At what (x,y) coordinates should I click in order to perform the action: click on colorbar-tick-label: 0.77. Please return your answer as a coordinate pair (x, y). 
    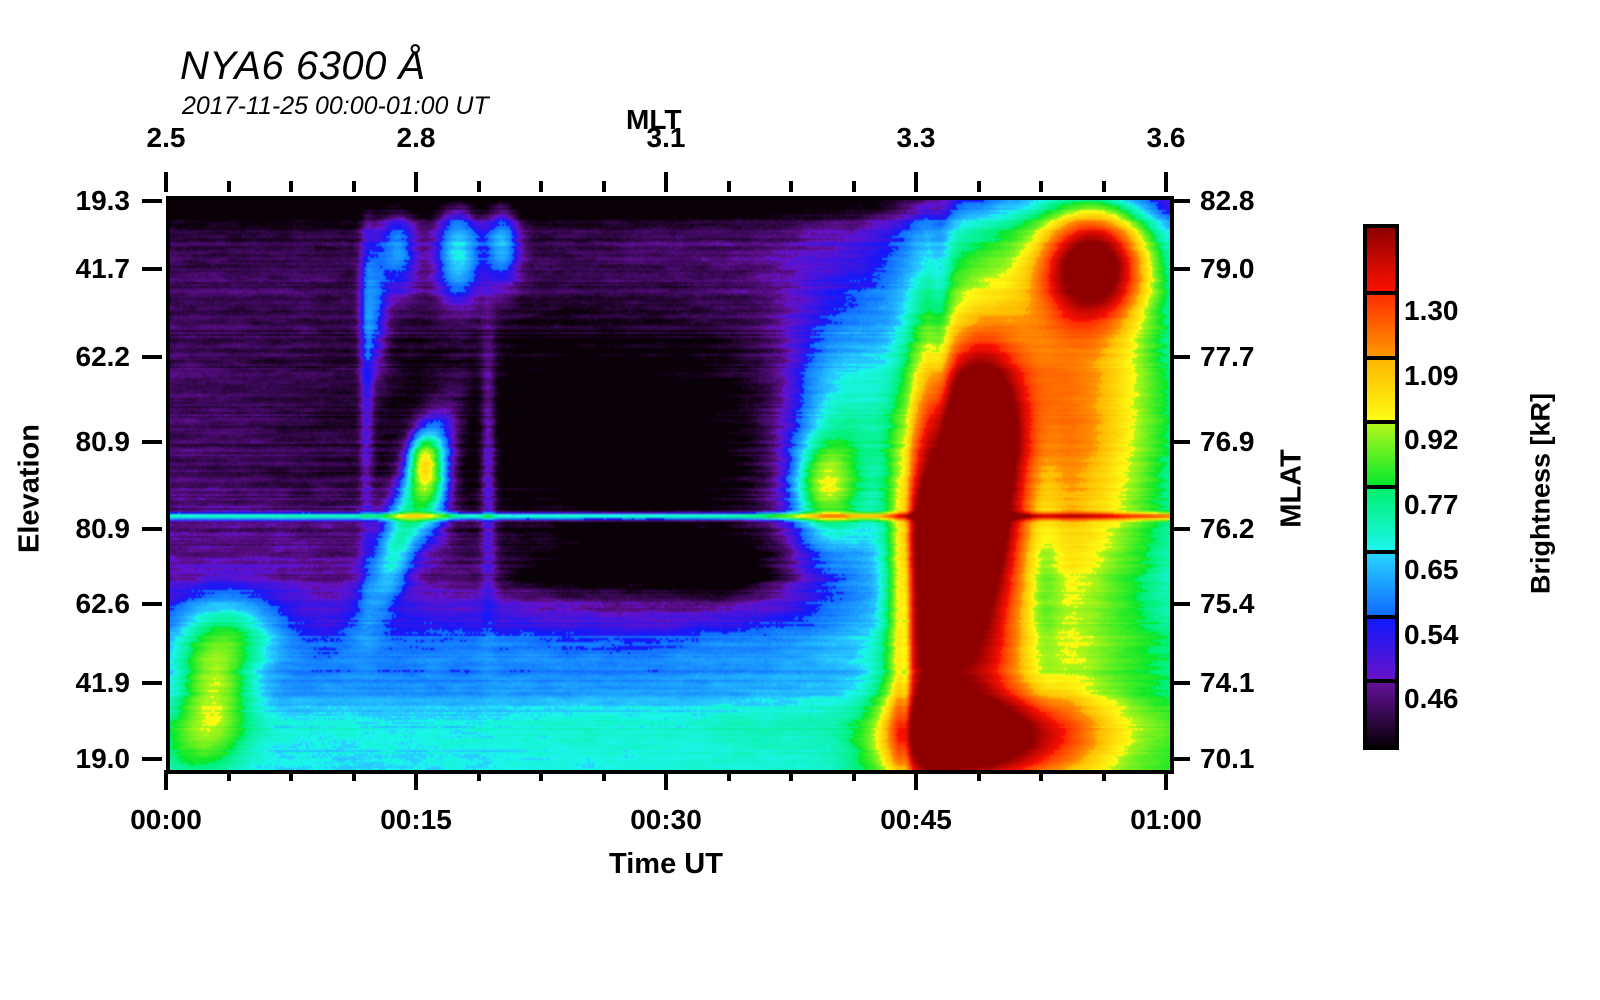
    Looking at the image, I should click on (1431, 504).